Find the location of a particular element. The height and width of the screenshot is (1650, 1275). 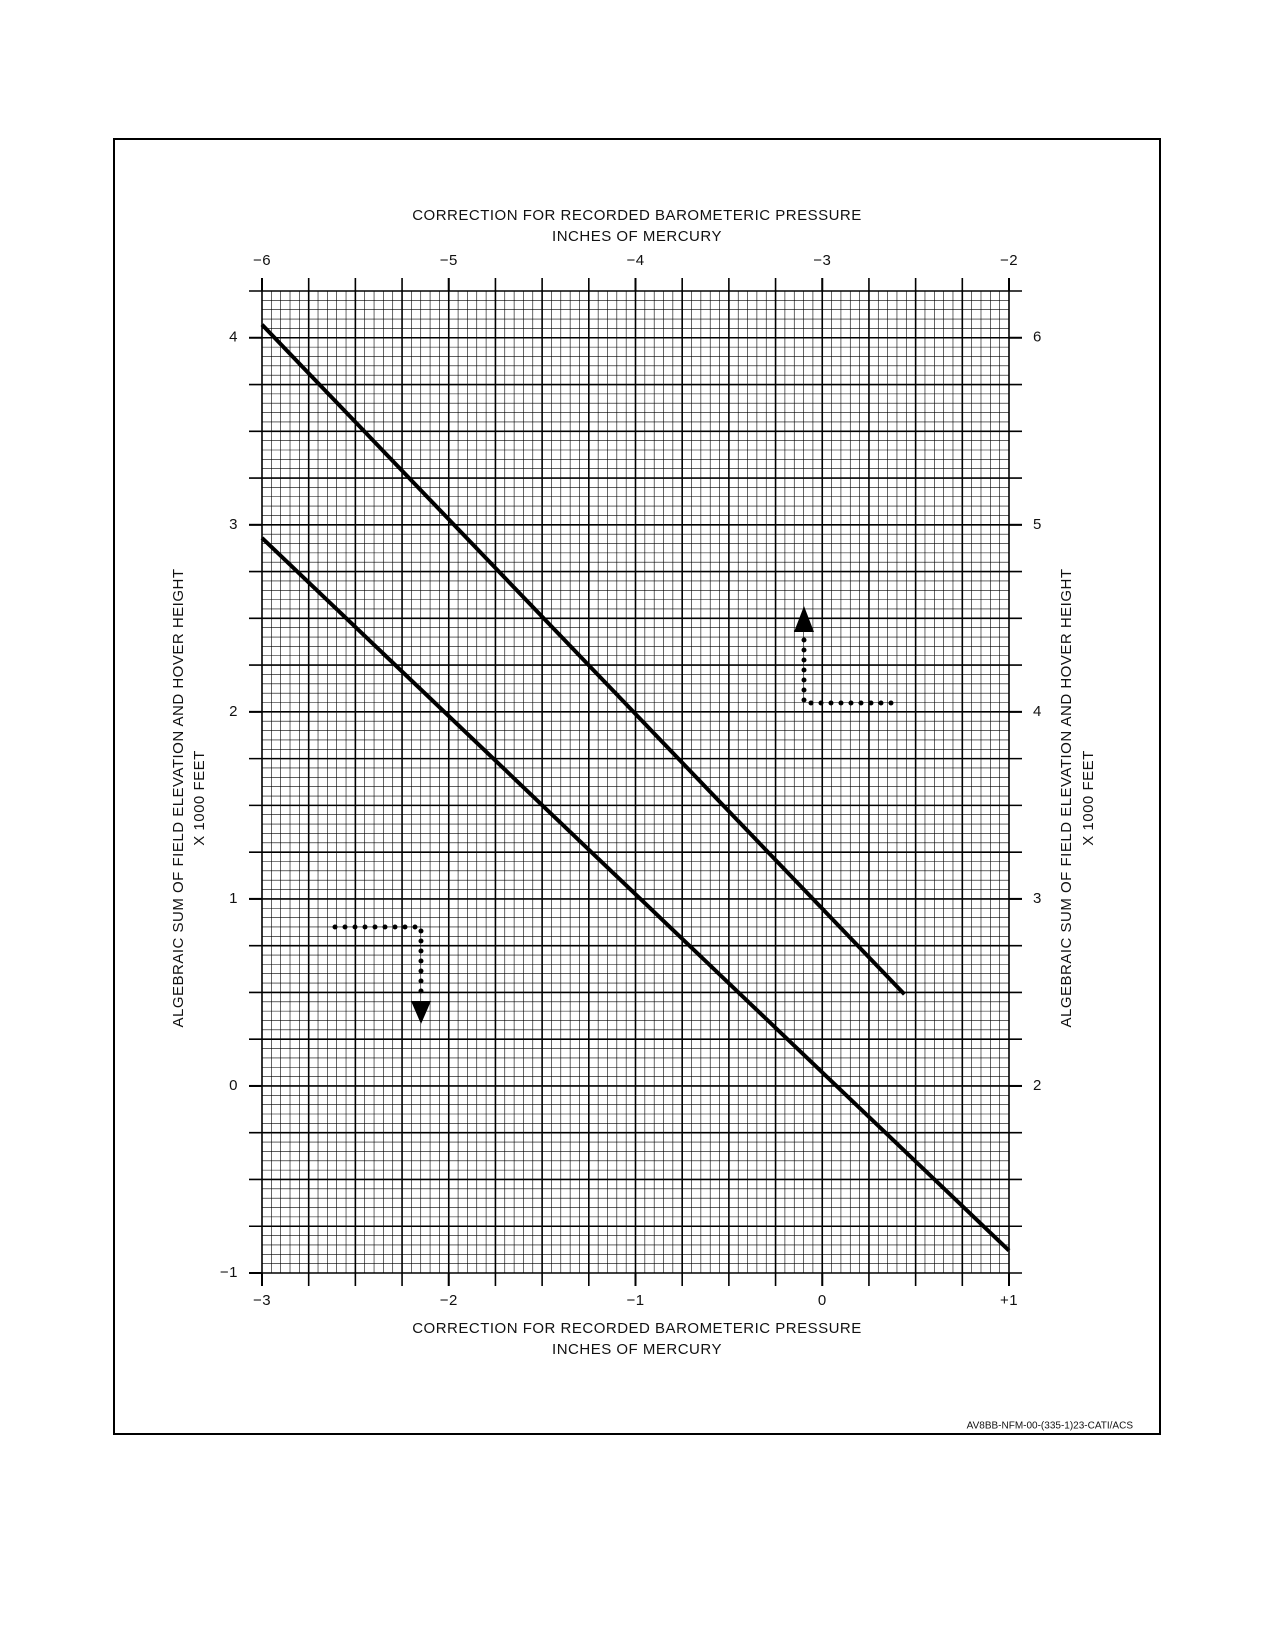

top-axis-title: INCHES OF MERCURY is located at coordinates (637, 236).